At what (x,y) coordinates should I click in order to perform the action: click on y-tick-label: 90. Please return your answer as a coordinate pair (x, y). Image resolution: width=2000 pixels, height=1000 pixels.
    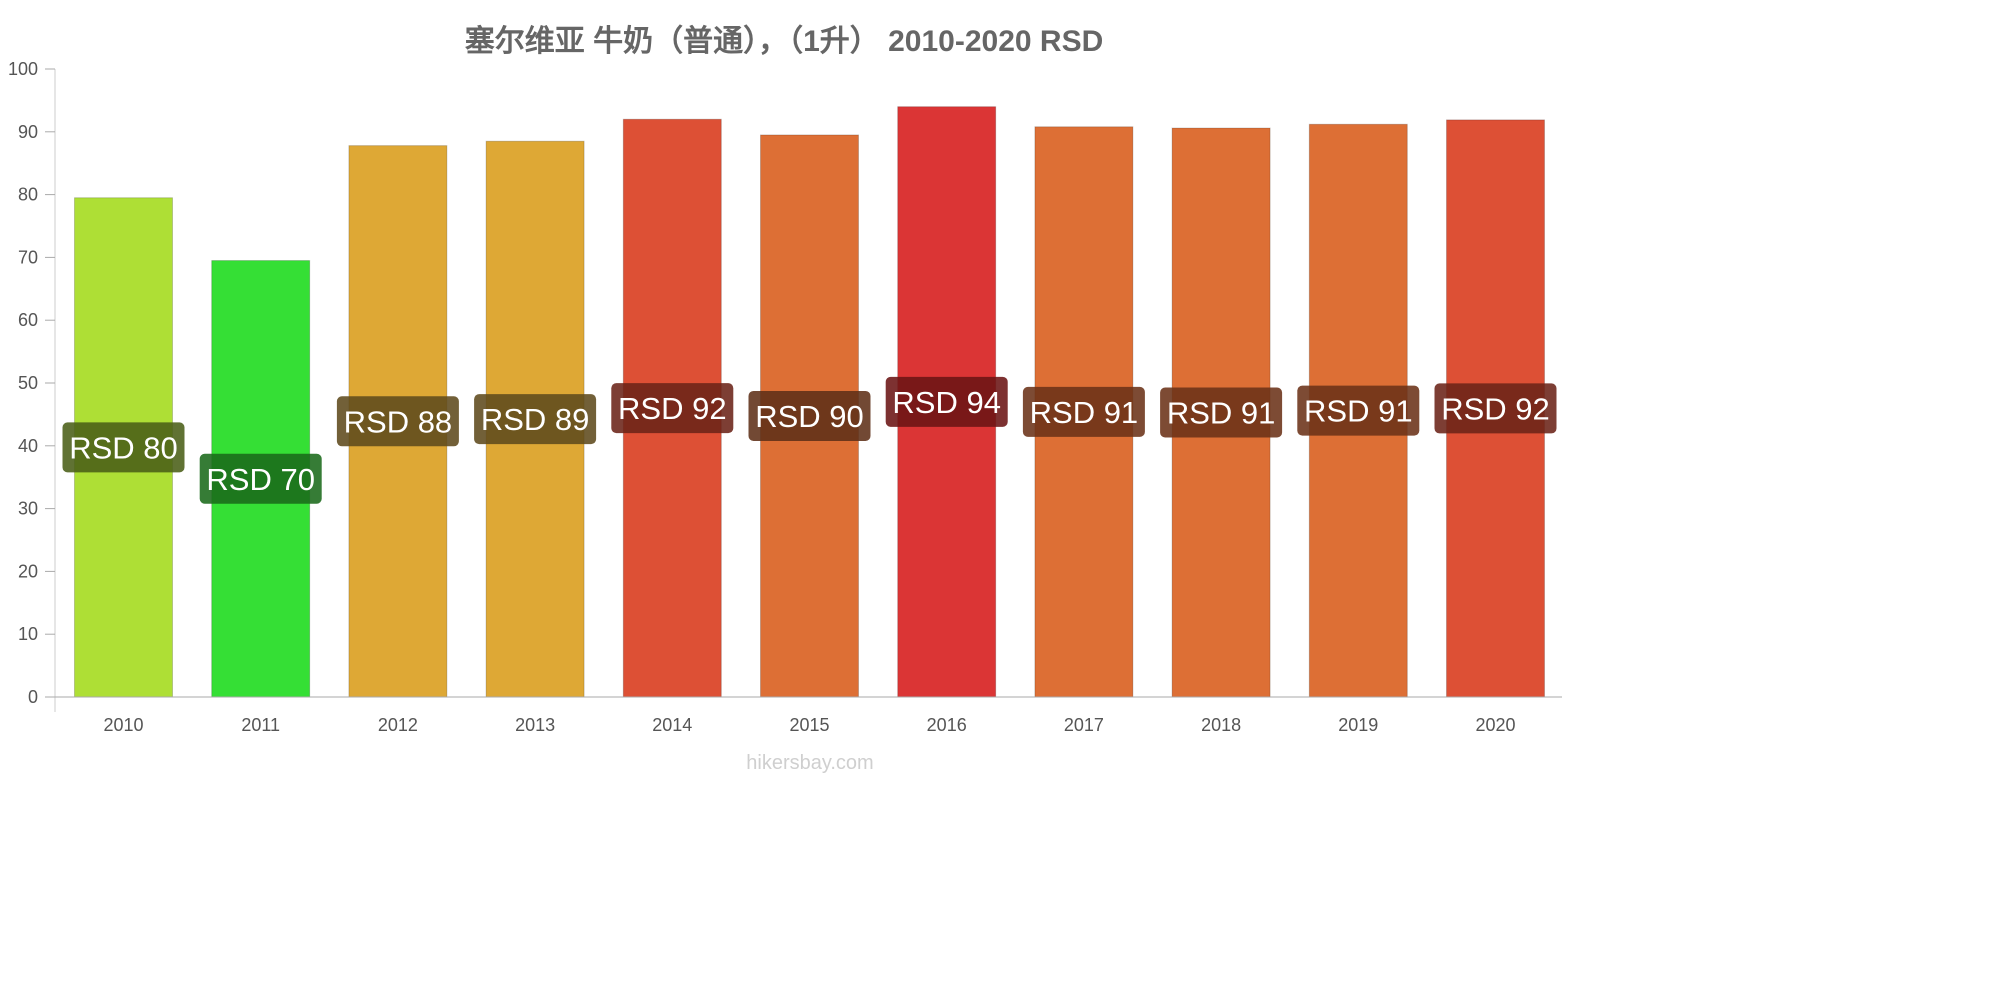
    Looking at the image, I should click on (28, 132).